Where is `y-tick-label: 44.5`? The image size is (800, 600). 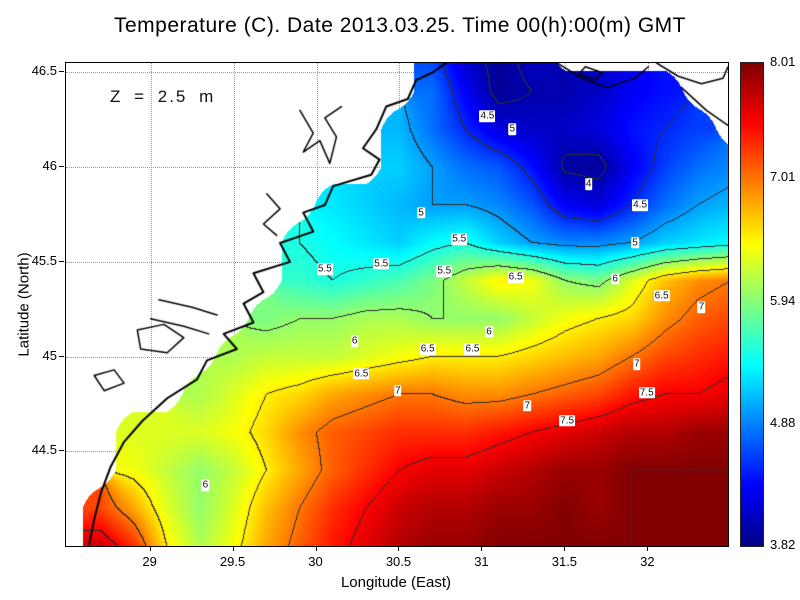 y-tick-label: 44.5 is located at coordinates (44, 450).